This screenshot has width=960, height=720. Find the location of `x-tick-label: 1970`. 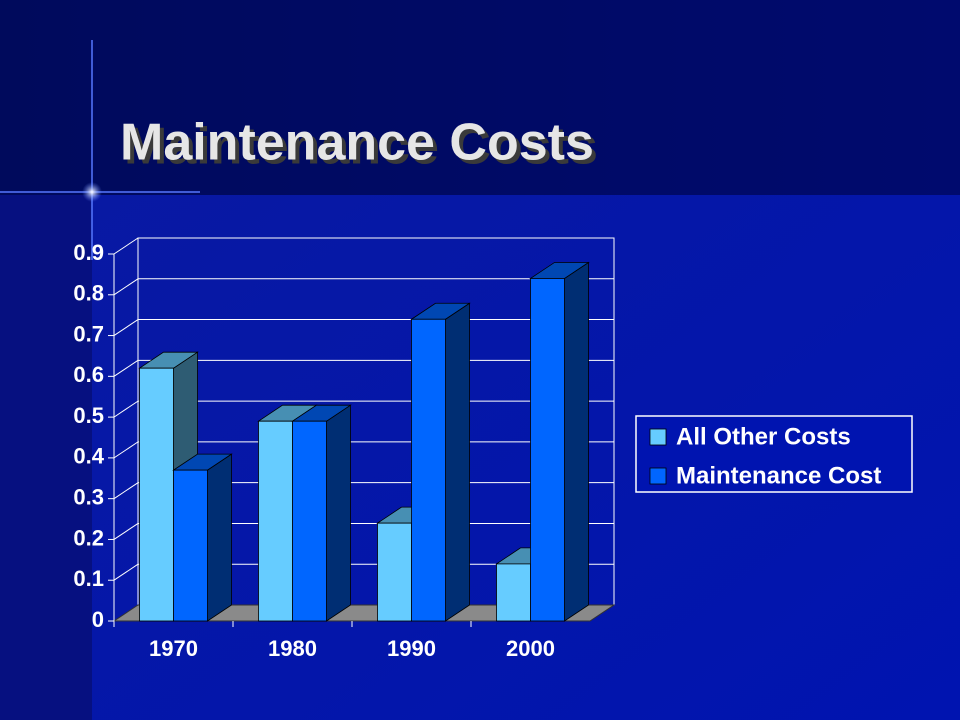

x-tick-label: 1970 is located at coordinates (173, 648).